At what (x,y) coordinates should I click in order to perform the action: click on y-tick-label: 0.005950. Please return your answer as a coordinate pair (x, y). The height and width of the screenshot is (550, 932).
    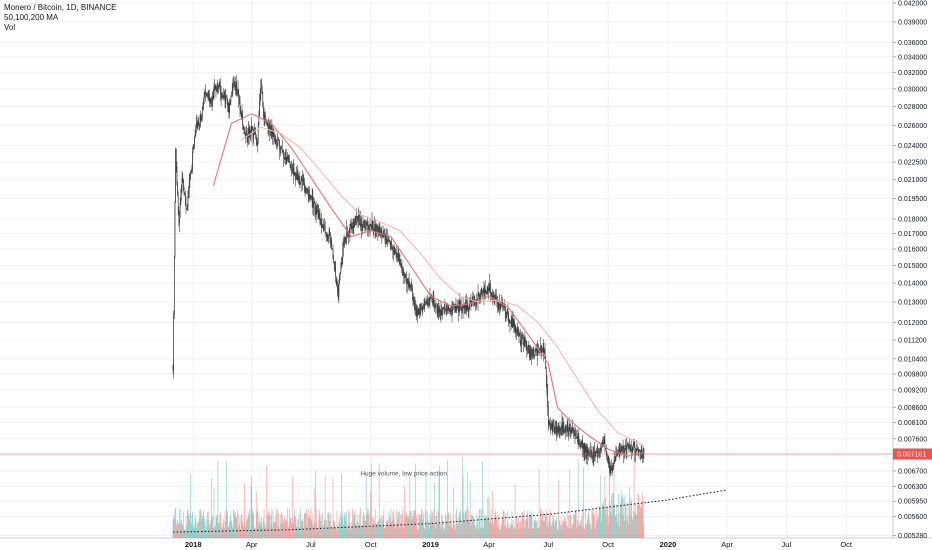
    Looking at the image, I should click on (912, 502).